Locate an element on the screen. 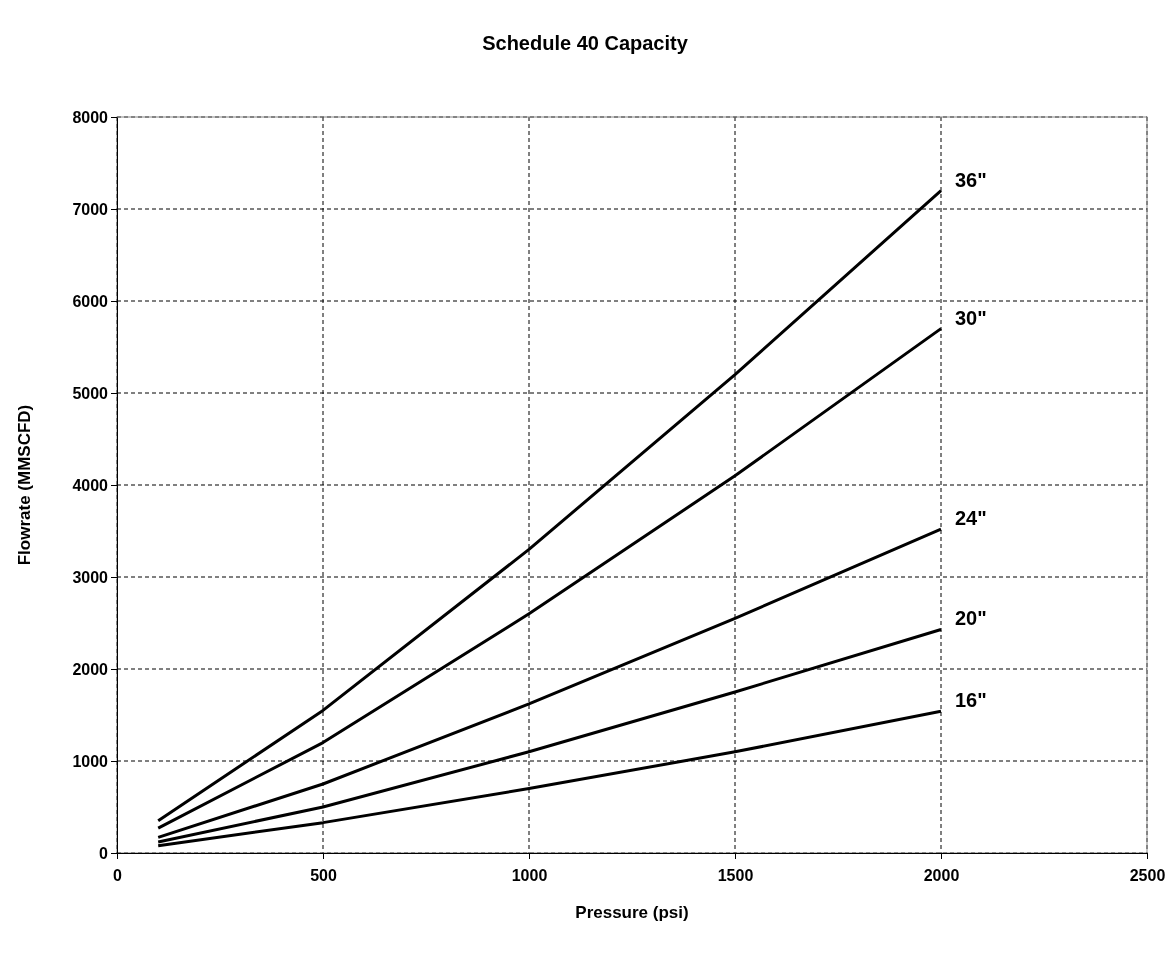  series-label: 16" is located at coordinates (971, 700).